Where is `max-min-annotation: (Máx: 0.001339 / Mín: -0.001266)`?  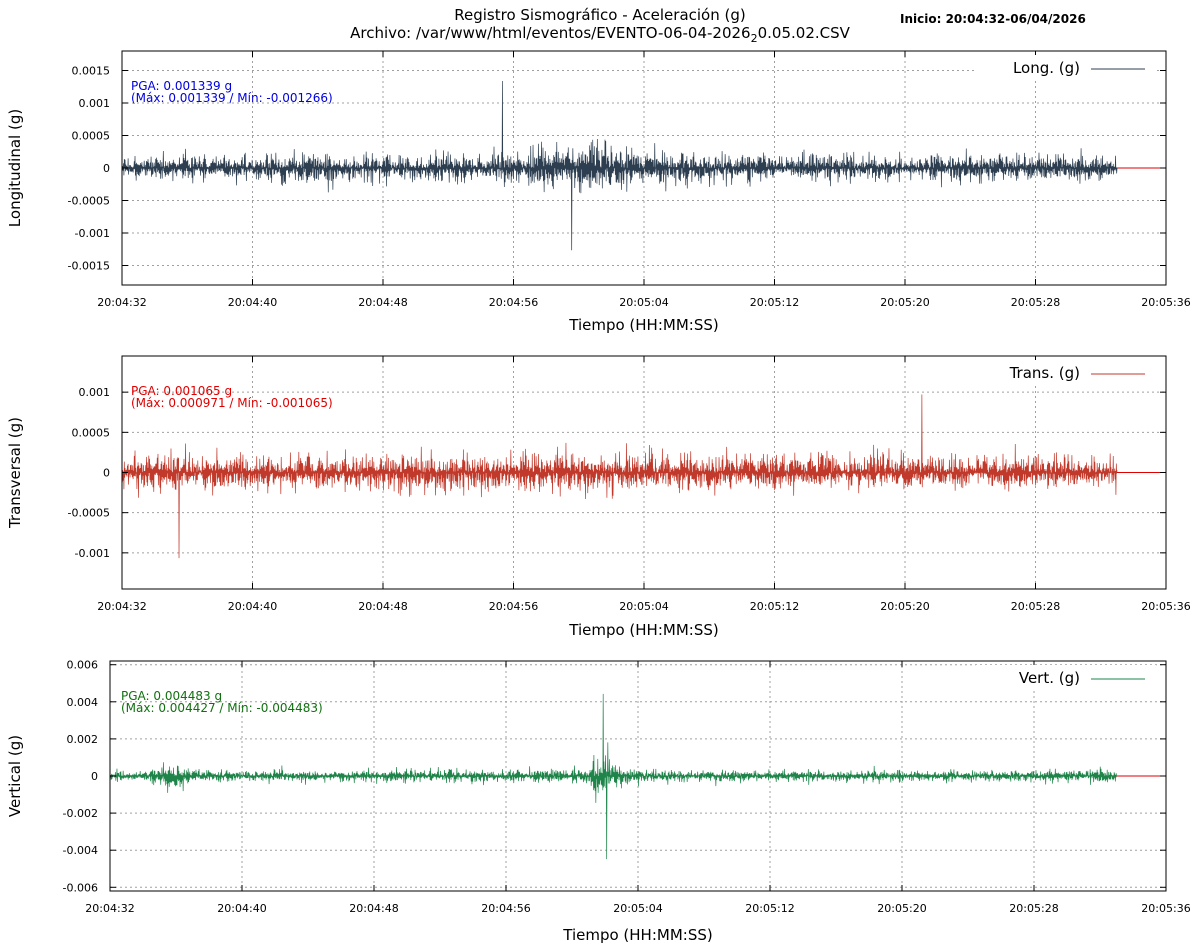
max-min-annotation: (Máx: 0.001339 / Mín: -0.001266) is located at coordinates (232, 98).